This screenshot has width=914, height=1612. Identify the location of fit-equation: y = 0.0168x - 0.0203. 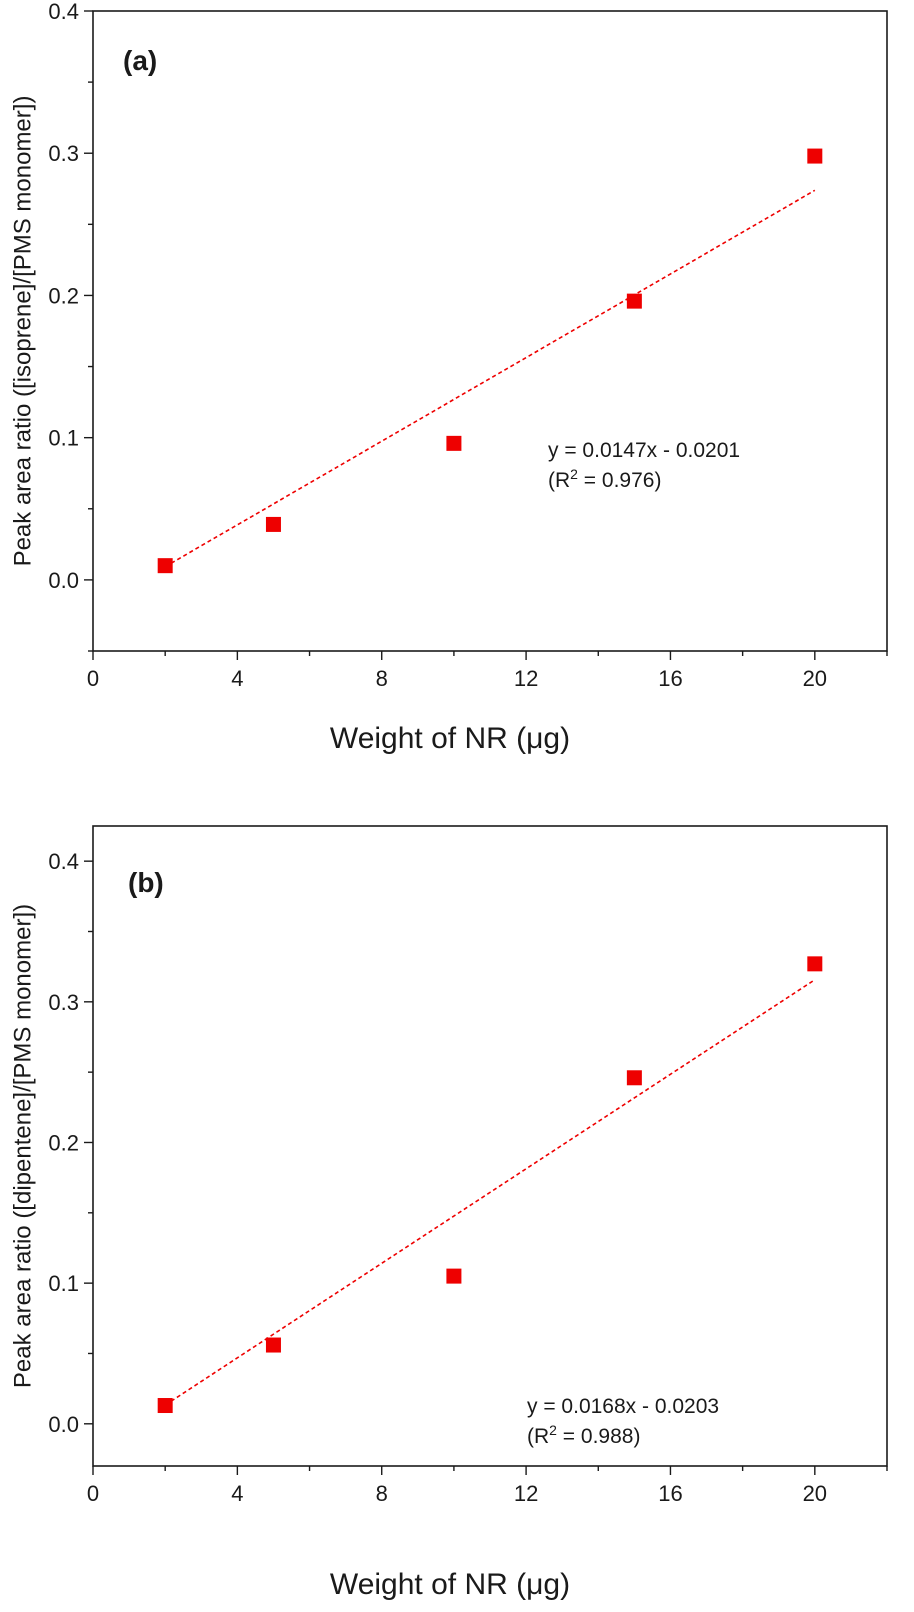
(623, 1406).